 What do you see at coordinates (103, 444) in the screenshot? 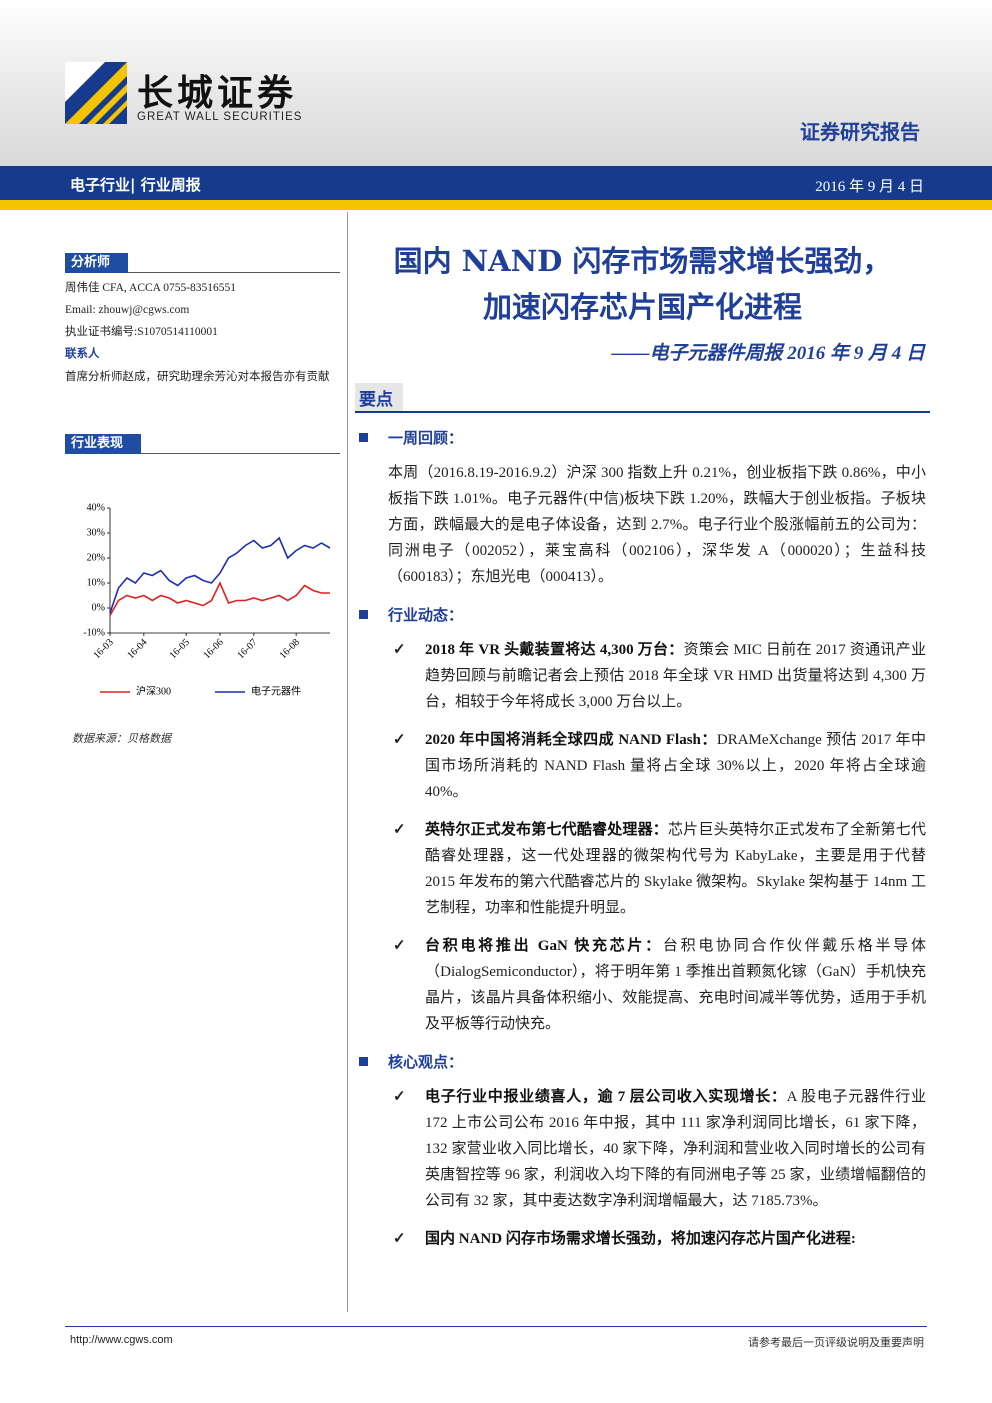
I see `performance-heading: 行业表现` at bounding box center [103, 444].